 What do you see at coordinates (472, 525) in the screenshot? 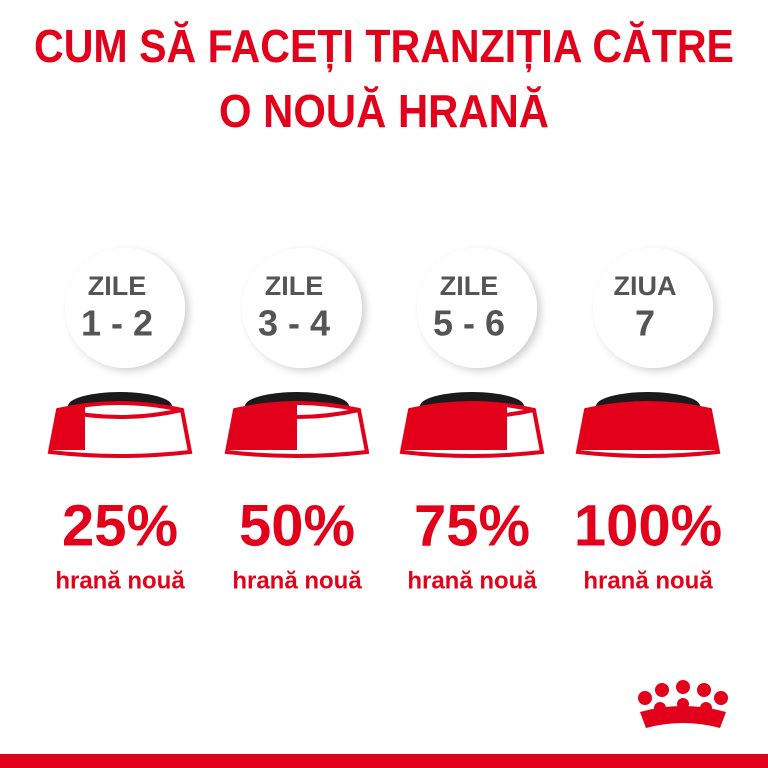
I see `share-label: 75%` at bounding box center [472, 525].